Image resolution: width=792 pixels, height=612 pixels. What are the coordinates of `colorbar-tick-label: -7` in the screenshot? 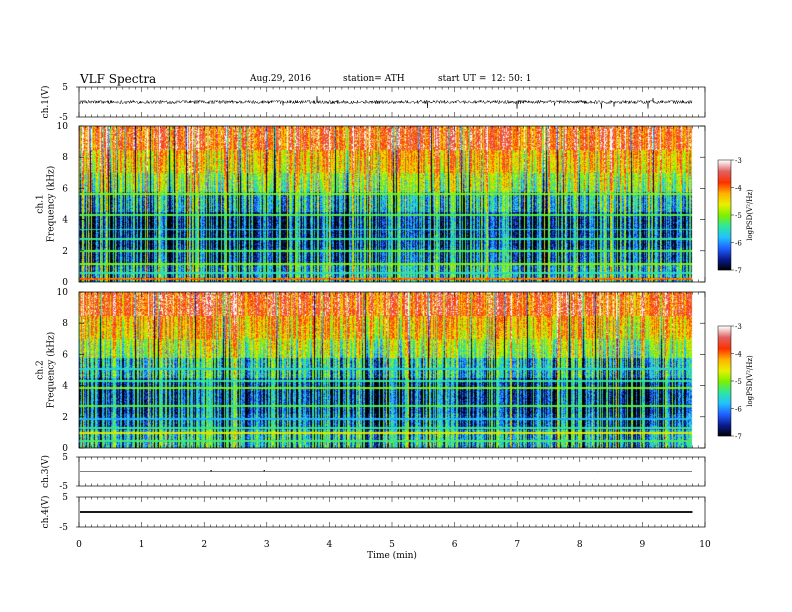 It's located at (738, 437).